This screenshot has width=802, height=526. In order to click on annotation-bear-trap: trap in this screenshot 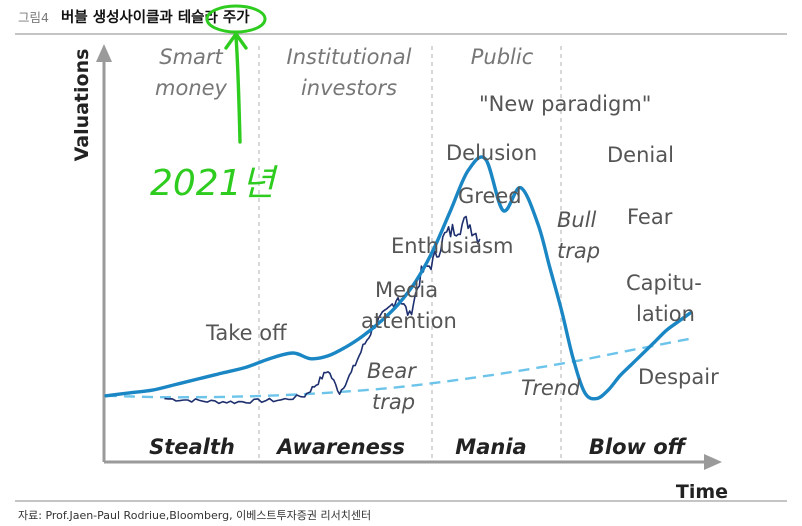, I will do `click(393, 402)`.